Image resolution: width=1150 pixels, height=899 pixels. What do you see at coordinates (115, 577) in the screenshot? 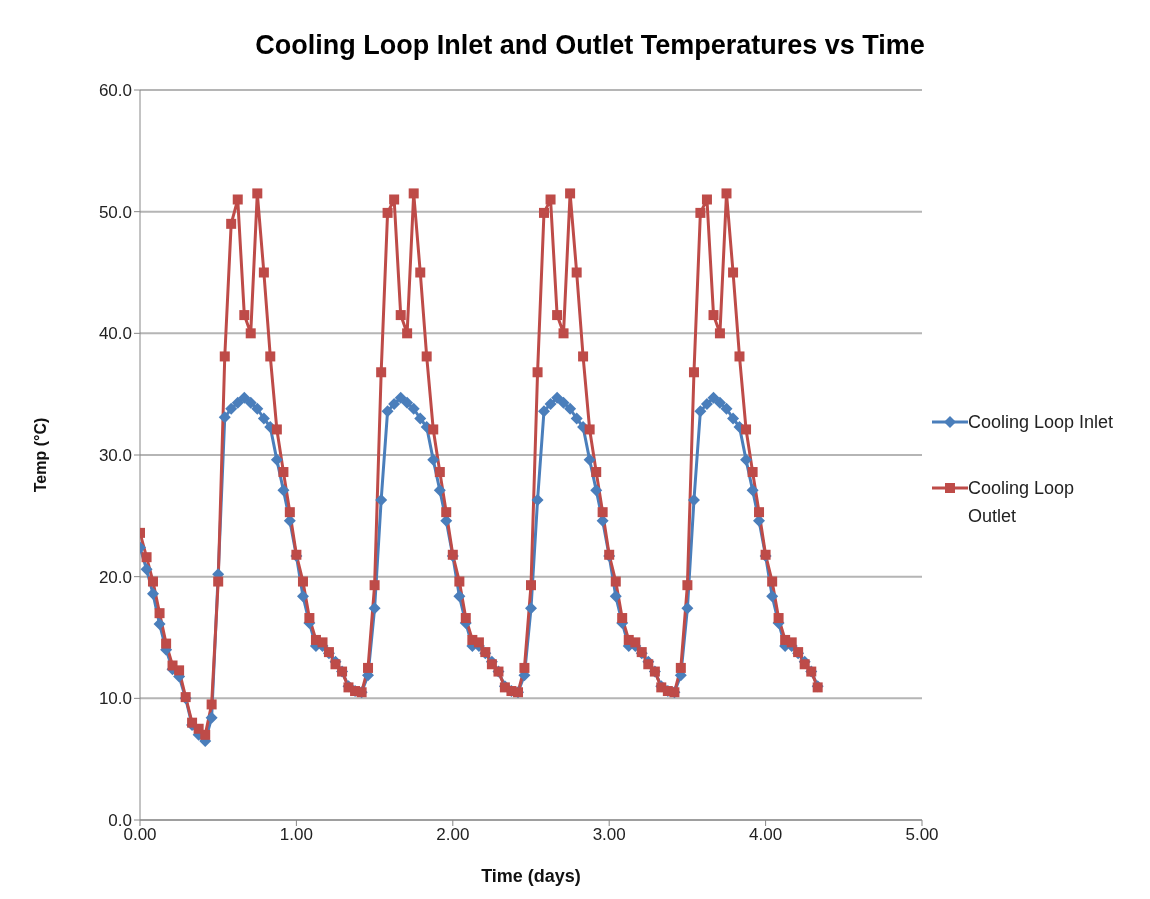
I see `y-tick-label: 20.0` at bounding box center [115, 577].